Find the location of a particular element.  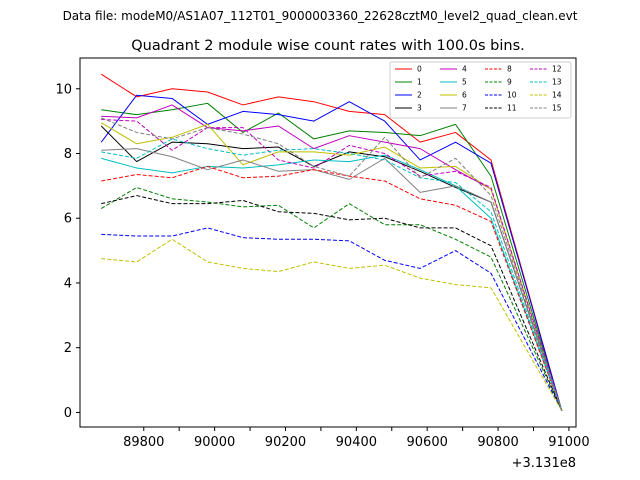

legend-label-3: 3 is located at coordinates (419, 108).